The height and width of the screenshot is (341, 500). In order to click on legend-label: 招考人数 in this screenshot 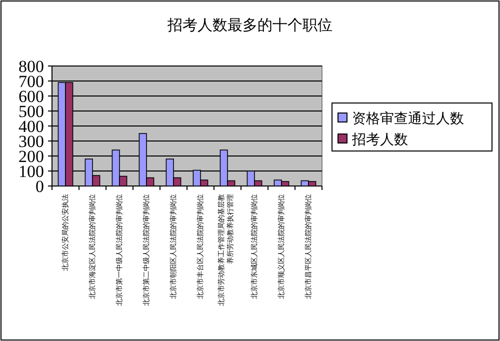, I will do `click(379, 140)`.